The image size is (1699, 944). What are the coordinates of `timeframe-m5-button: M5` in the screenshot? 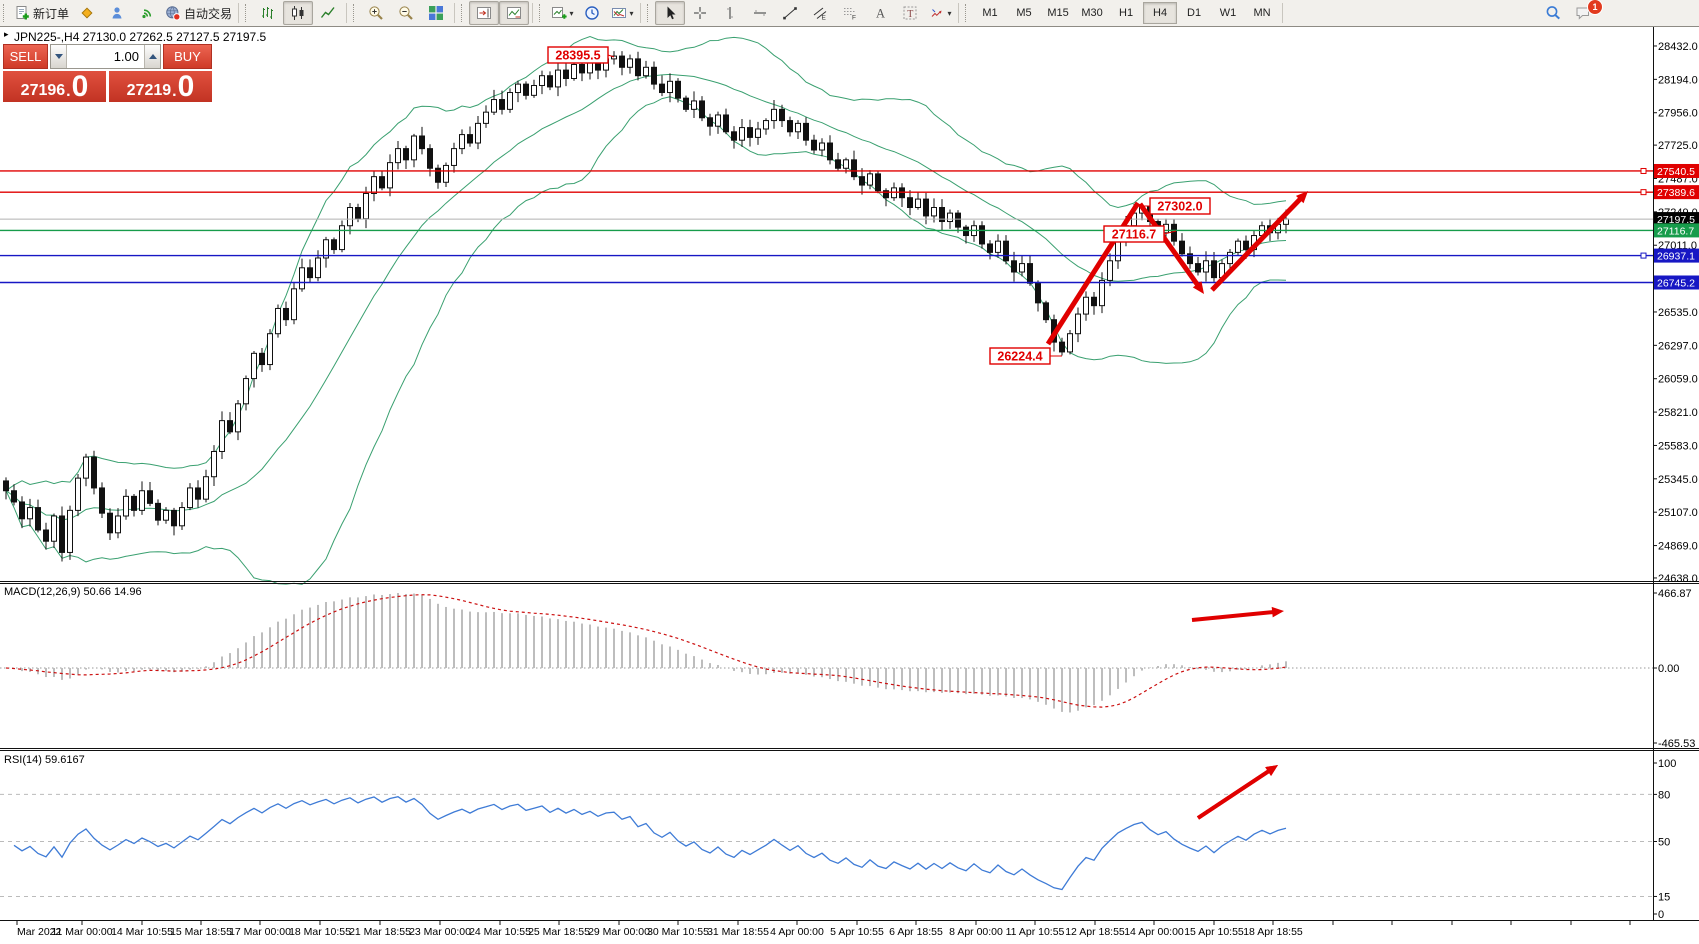 It's located at (1024, 13).